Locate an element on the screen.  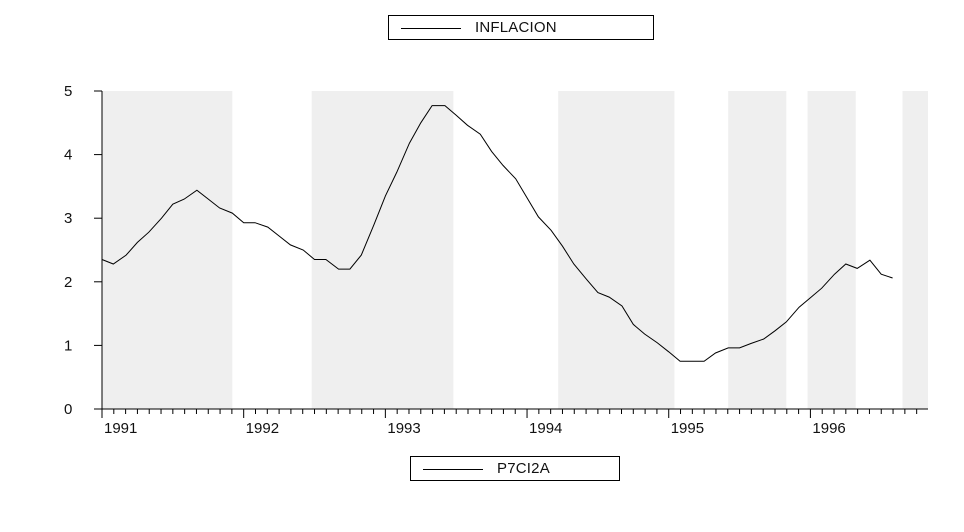
x-tick-label: 1996 is located at coordinates (828, 428).